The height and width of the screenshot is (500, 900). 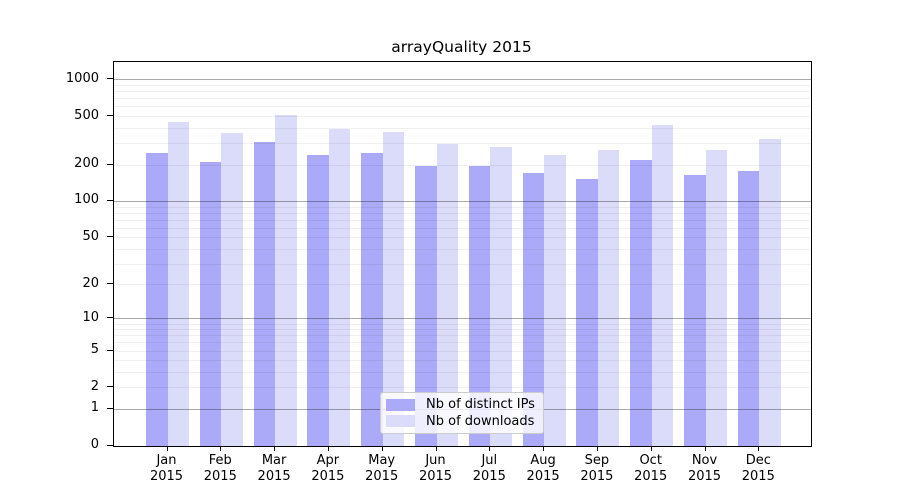 What do you see at coordinates (480, 405) in the screenshot?
I see `legend-label-distinct-ips: Nb of distinct IPs` at bounding box center [480, 405].